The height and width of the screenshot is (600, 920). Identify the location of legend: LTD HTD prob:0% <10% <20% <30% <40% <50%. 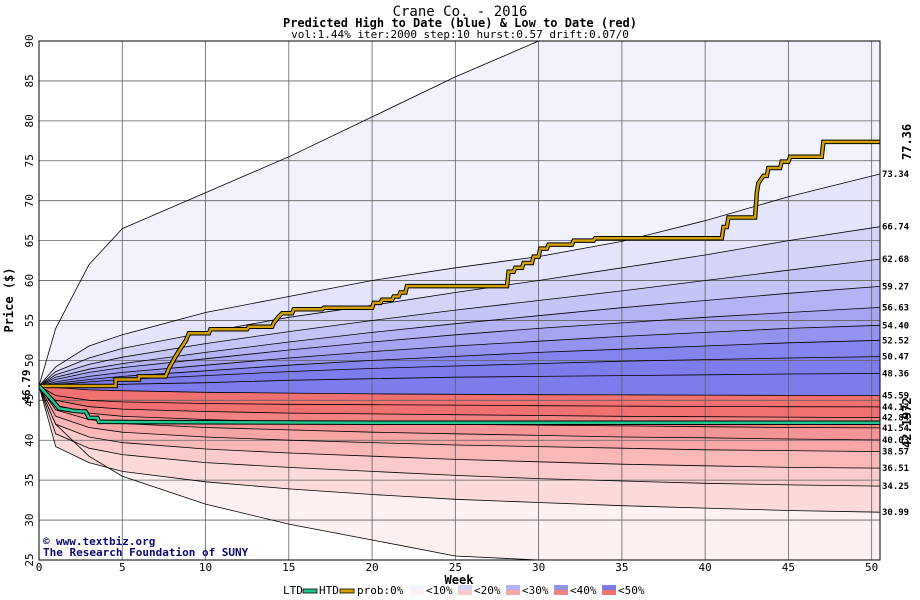
(464, 590).